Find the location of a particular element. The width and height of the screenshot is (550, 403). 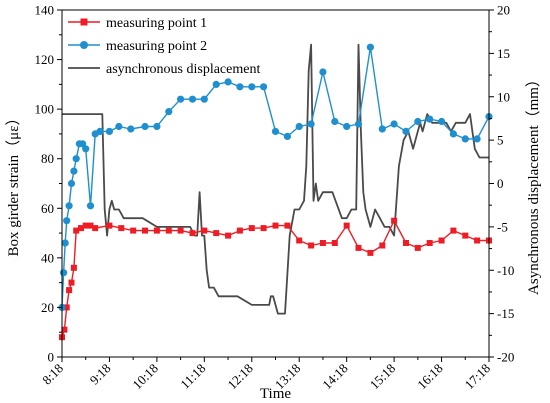

left-y-tick-label: 0 is located at coordinates (51, 357).